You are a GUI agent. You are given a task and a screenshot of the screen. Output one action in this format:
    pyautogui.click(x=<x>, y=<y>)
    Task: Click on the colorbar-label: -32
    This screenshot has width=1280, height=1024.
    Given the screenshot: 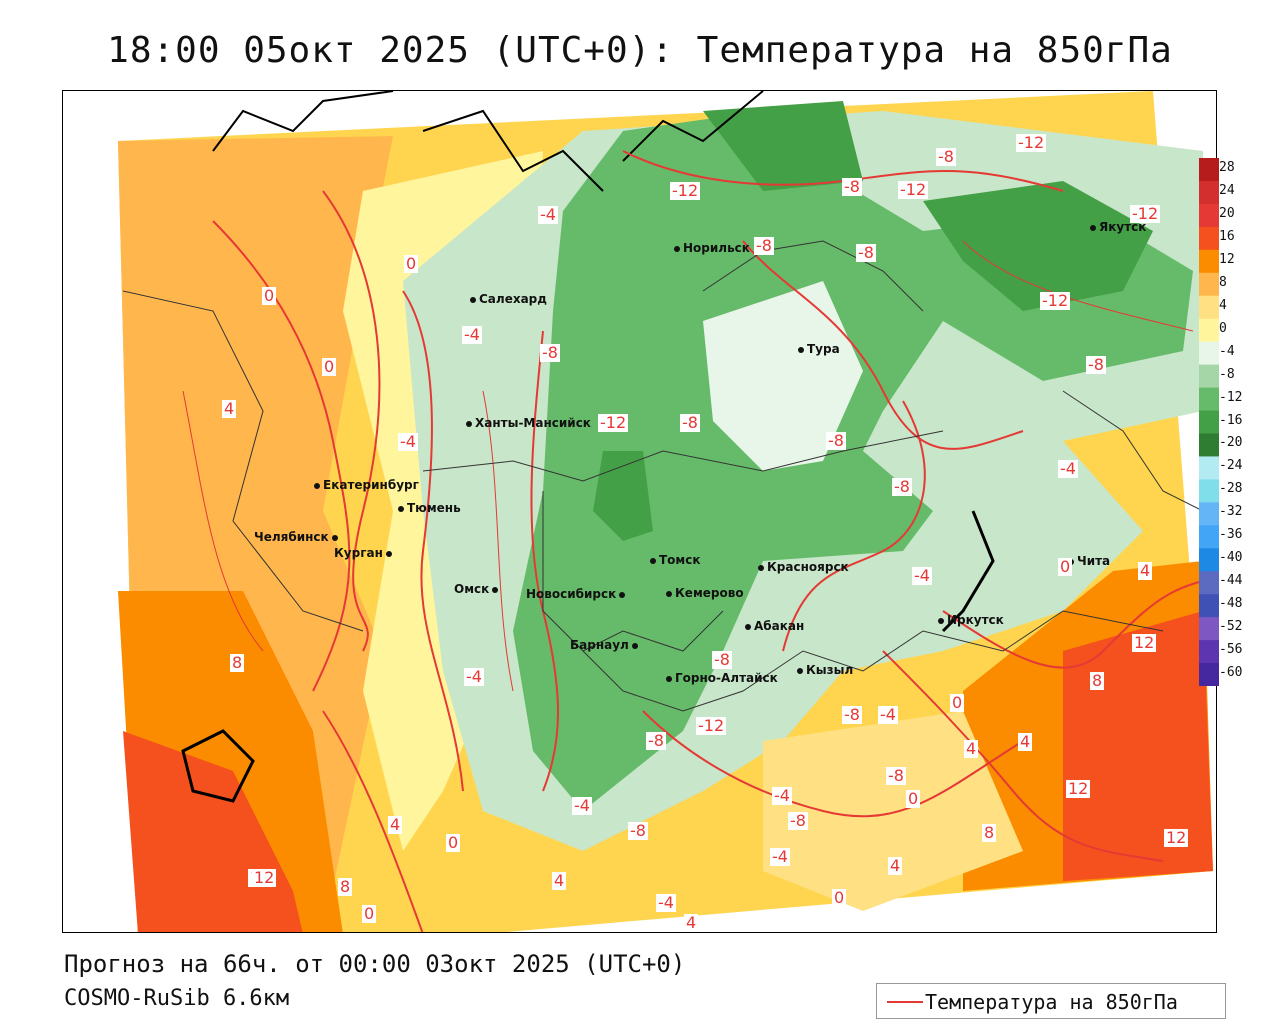 What is the action you would take?
    pyautogui.click(x=1231, y=512)
    